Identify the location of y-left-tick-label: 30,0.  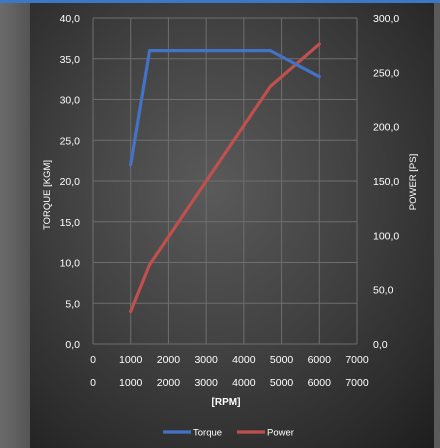
(70, 101).